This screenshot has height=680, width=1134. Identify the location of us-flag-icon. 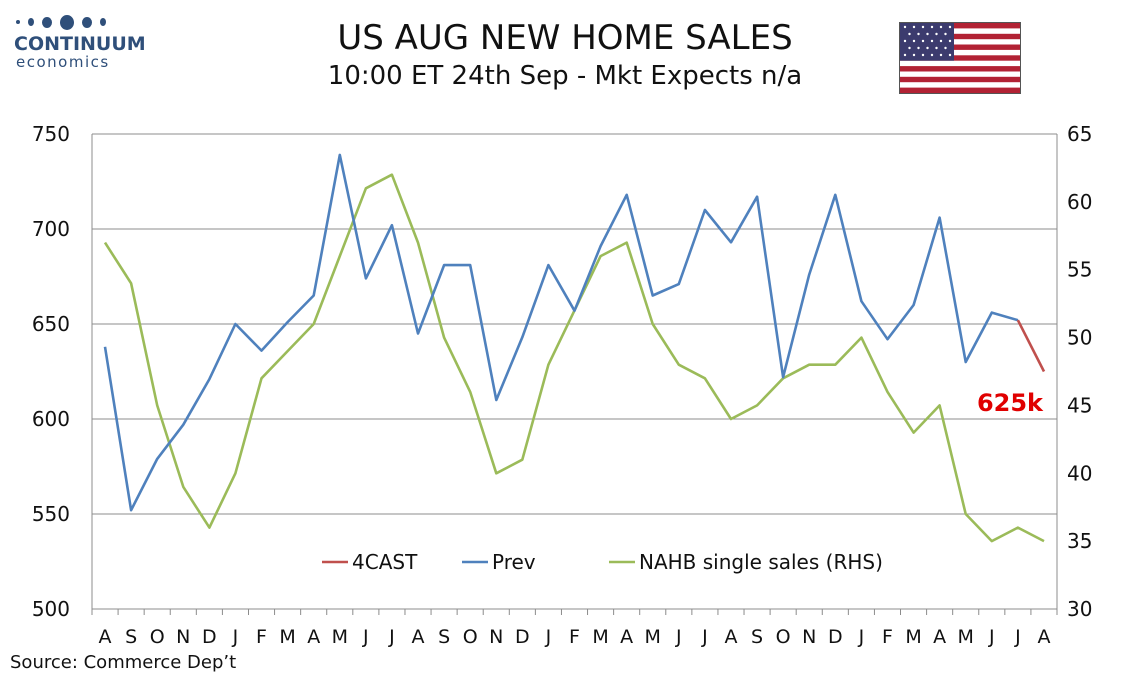
(960, 58).